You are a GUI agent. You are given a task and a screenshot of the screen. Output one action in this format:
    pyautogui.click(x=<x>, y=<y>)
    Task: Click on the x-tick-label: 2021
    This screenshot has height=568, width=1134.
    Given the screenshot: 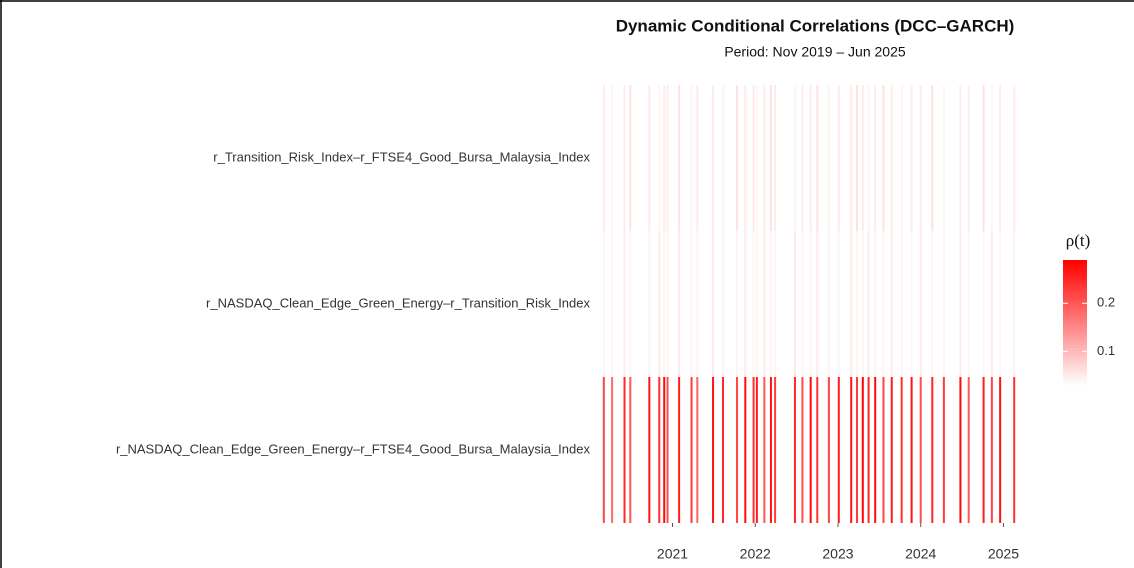 What is the action you would take?
    pyautogui.click(x=672, y=554)
    